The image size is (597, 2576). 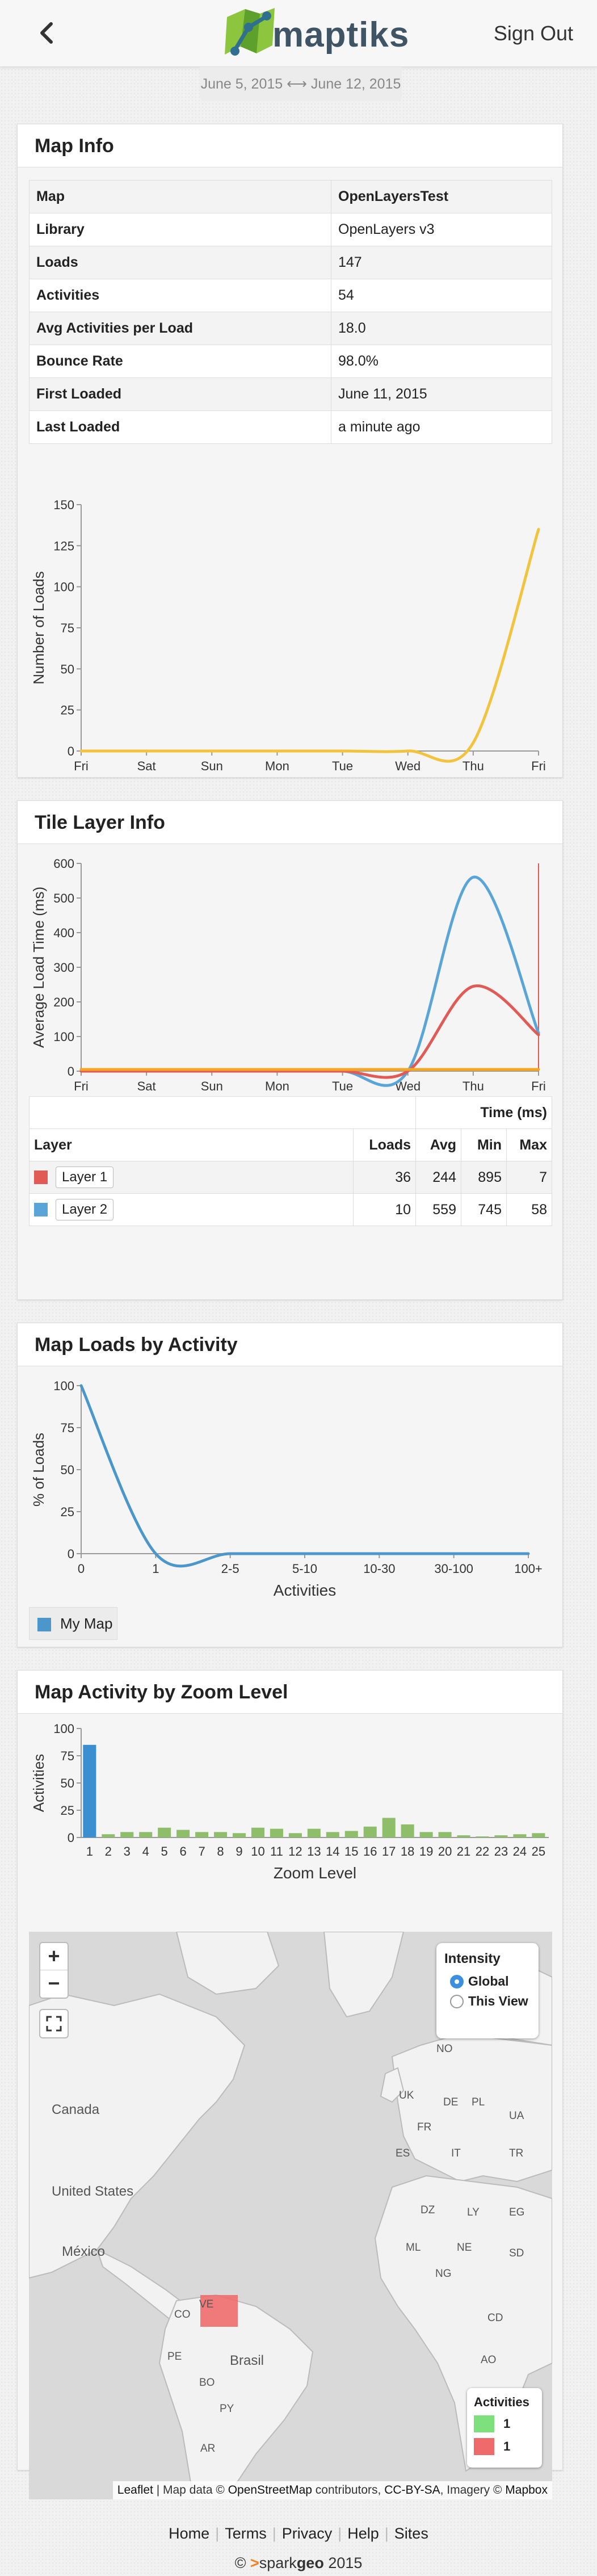 What do you see at coordinates (85, 1178) in the screenshot?
I see `layer-toggle-button: Layer 1` at bounding box center [85, 1178].